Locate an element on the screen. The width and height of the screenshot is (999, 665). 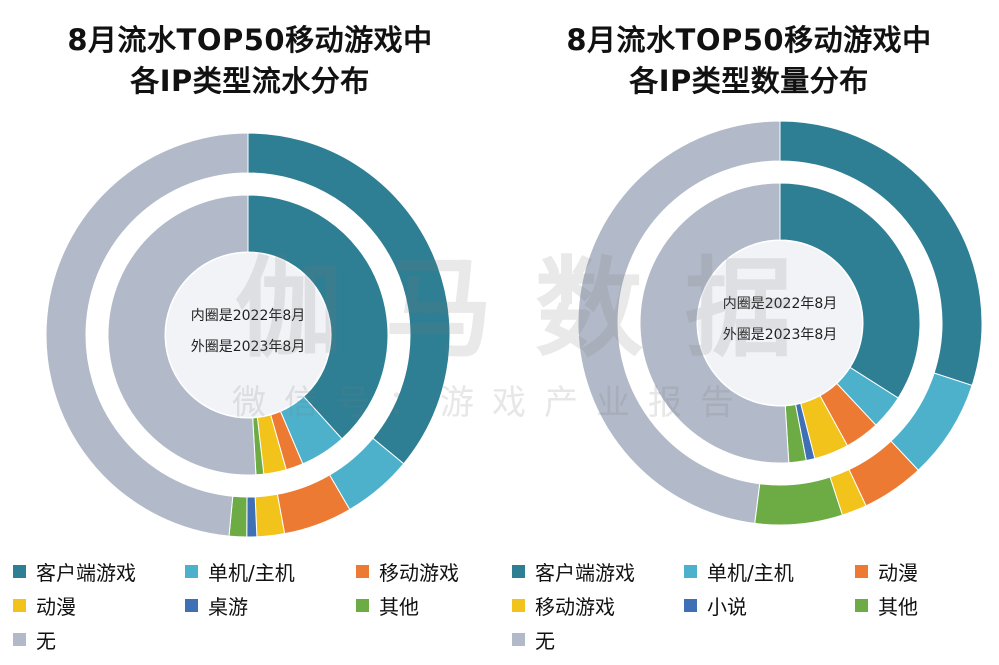
chart-title: 8月流水TOP50移动游戏中 各IP类型数量分布 is located at coordinates (749, 61).